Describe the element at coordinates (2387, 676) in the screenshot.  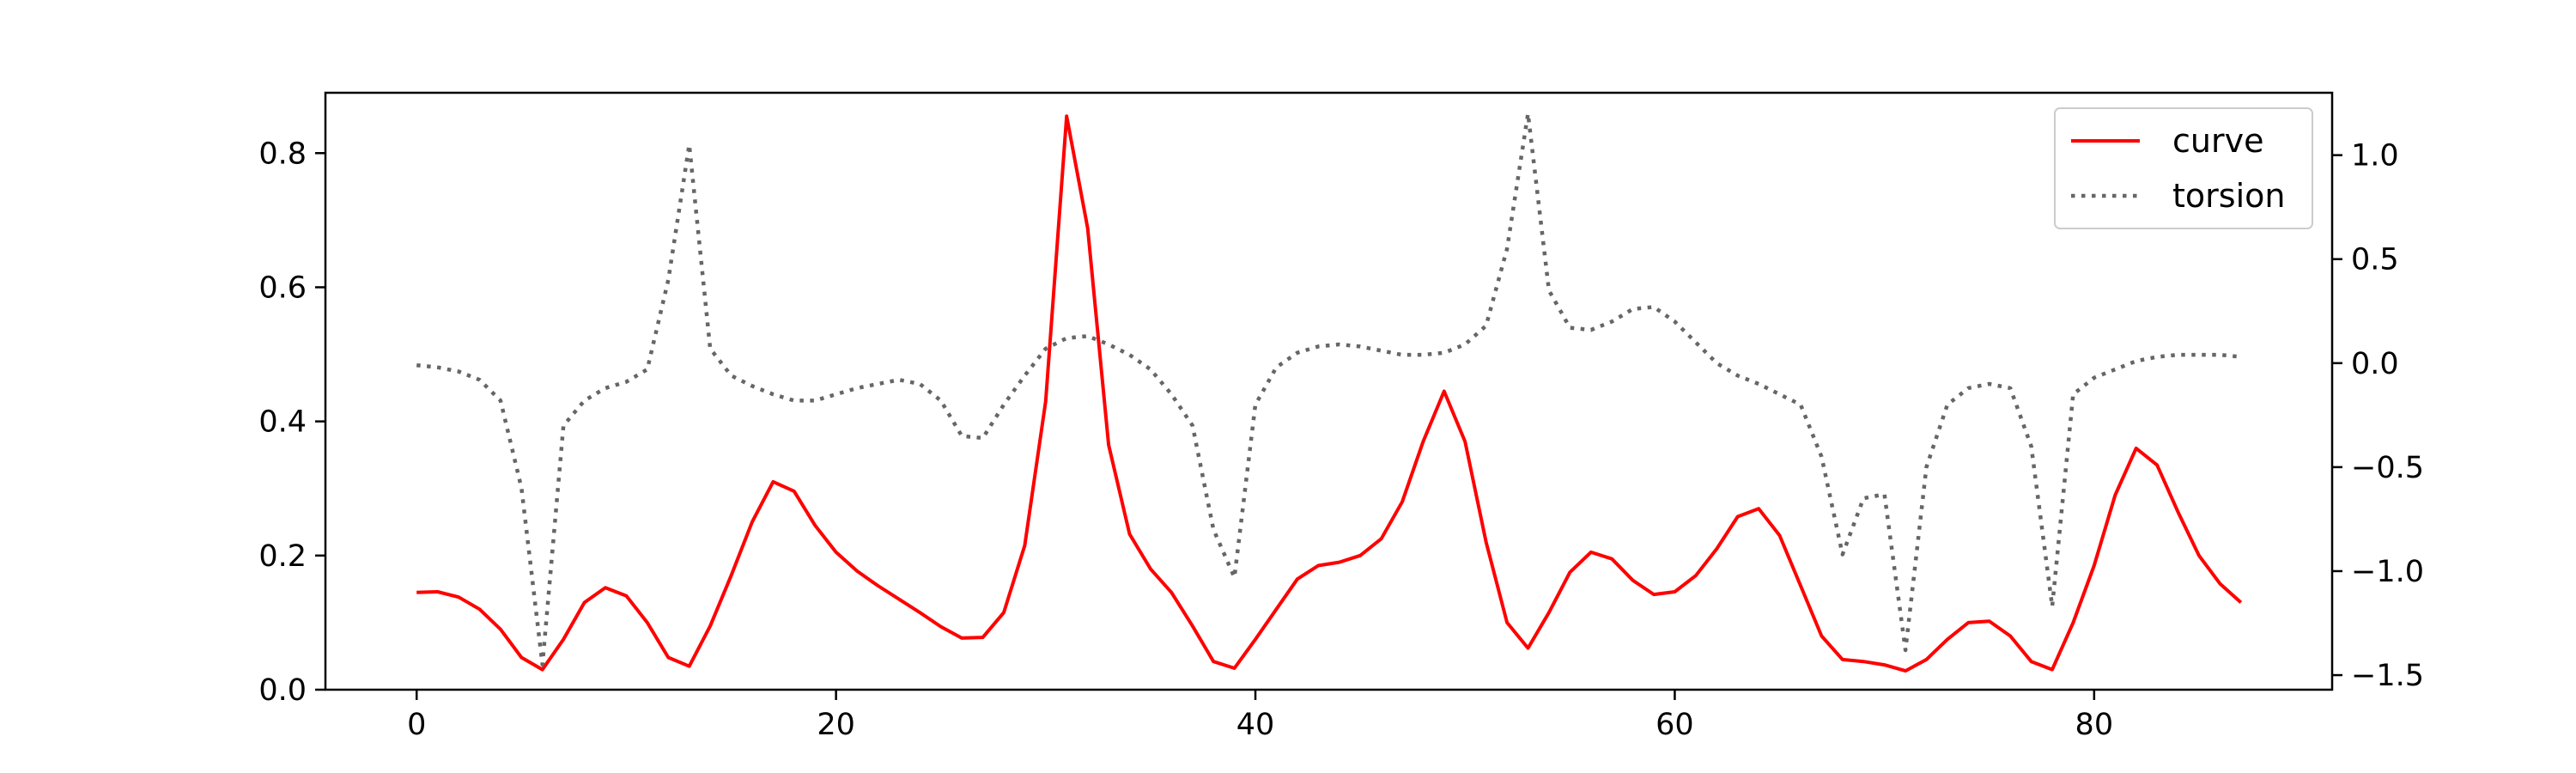
I see `y-right-tick-label: −1.5` at that location.